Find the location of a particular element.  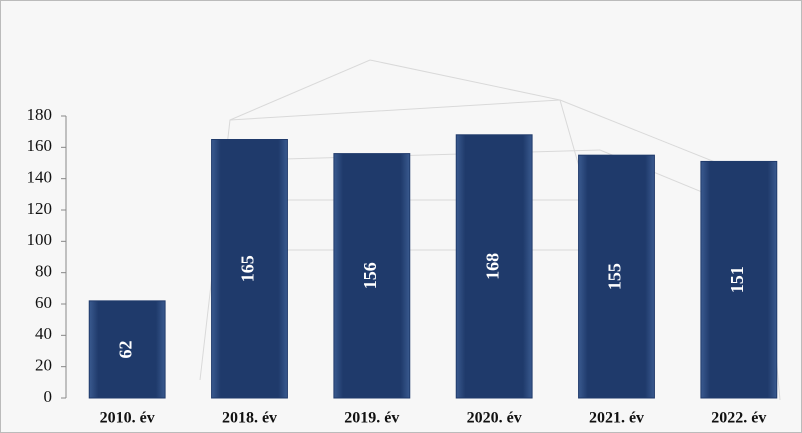

y-tick-label: 180 is located at coordinates (40, 114).